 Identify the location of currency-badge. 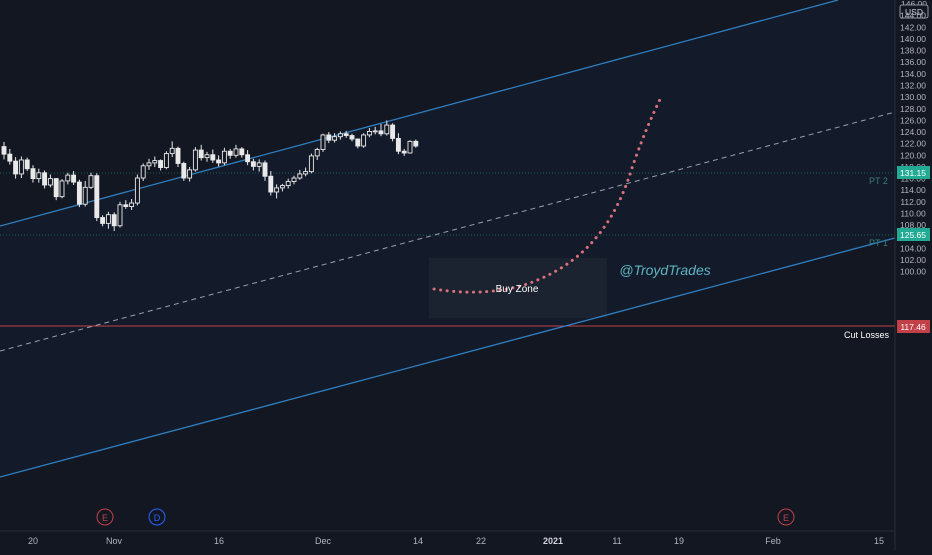
(914, 11).